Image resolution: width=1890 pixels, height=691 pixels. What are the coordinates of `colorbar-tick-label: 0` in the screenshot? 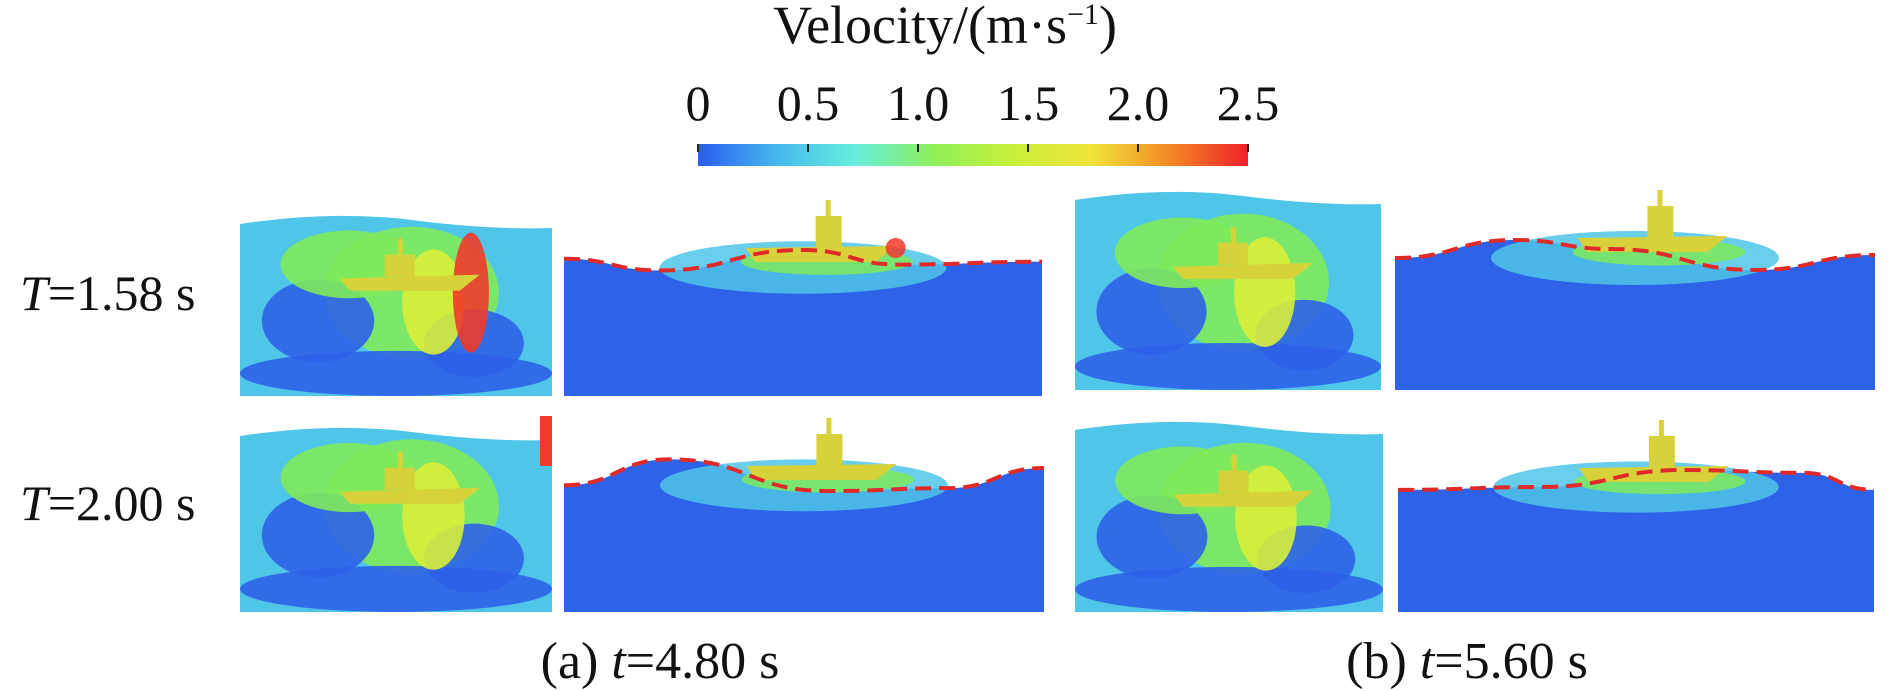 It's located at (698, 103).